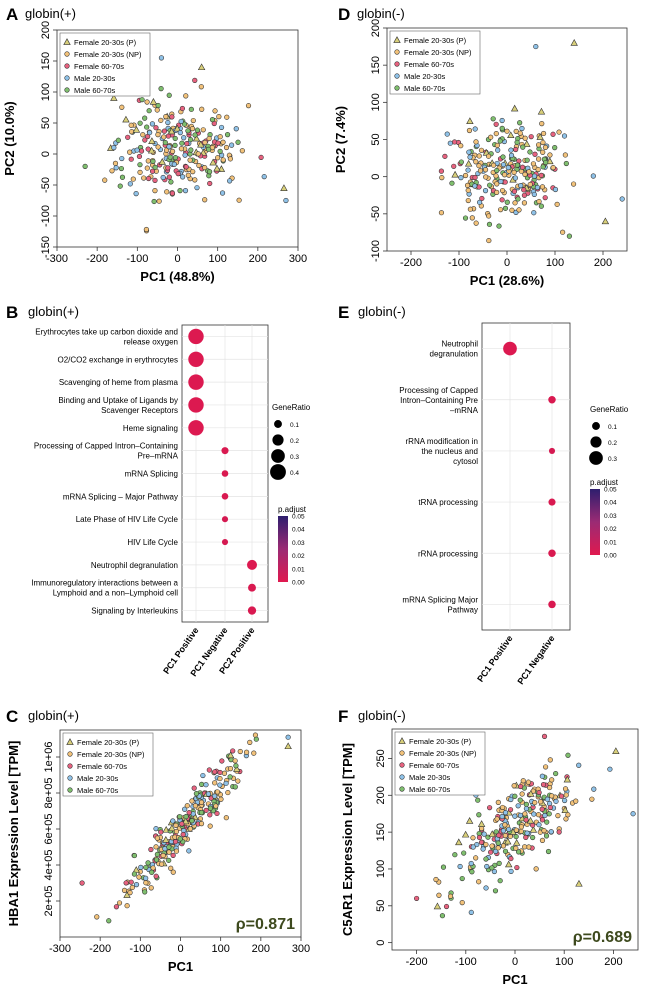  Describe the element at coordinates (100, 949) in the screenshot. I see `x-tick-label: -200` at that location.